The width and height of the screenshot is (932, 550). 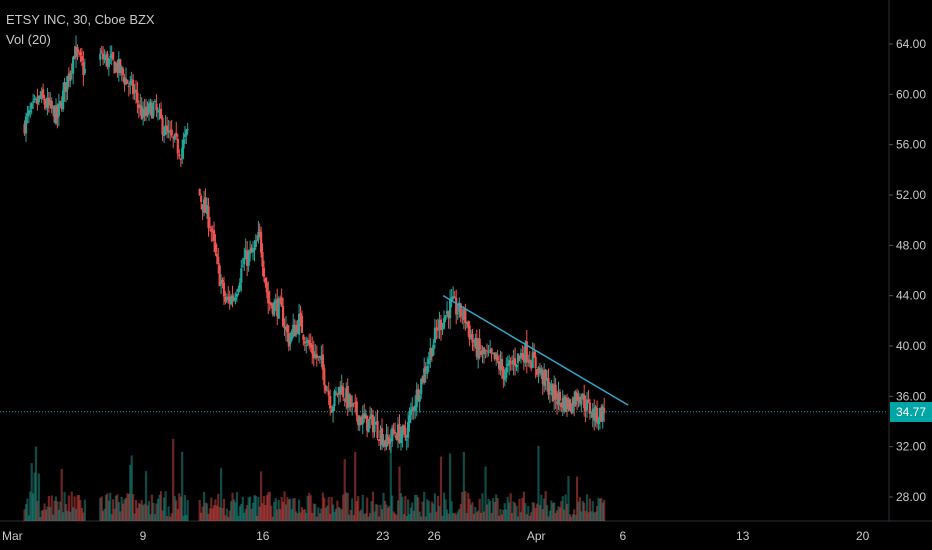 What do you see at coordinates (911, 195) in the screenshot?
I see `y-tick-label: 52.00` at bounding box center [911, 195].